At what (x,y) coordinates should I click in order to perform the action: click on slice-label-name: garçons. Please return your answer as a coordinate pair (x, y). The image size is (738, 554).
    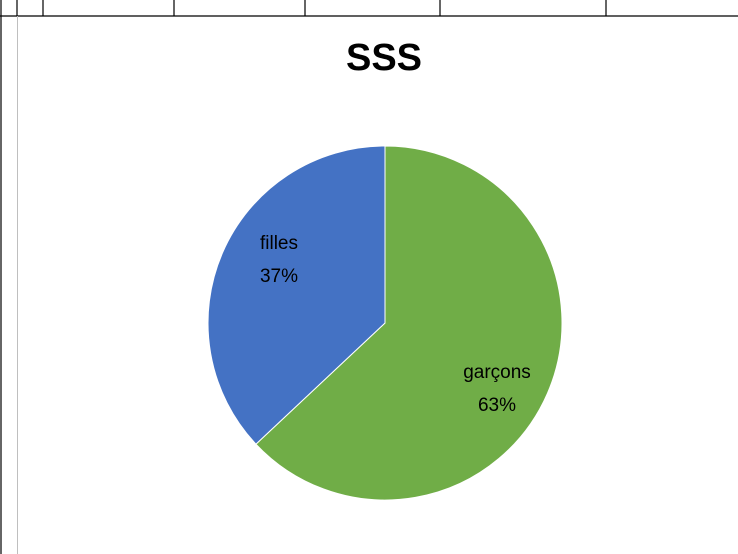
    Looking at the image, I should click on (497, 372).